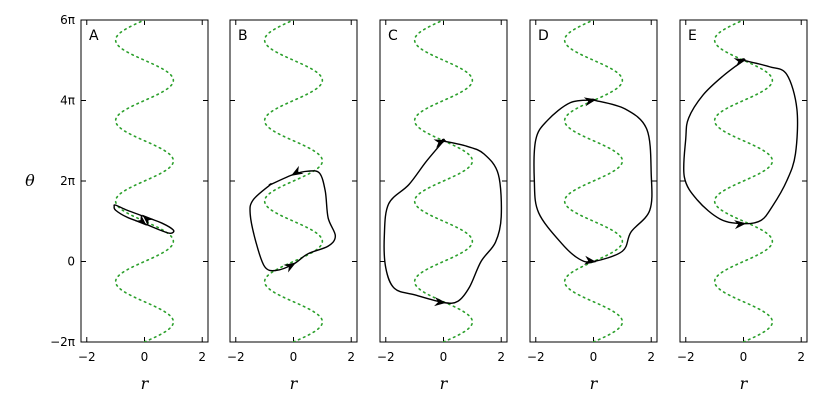 This screenshot has width=817, height=408. I want to click on panel-label: E, so click(692, 36).